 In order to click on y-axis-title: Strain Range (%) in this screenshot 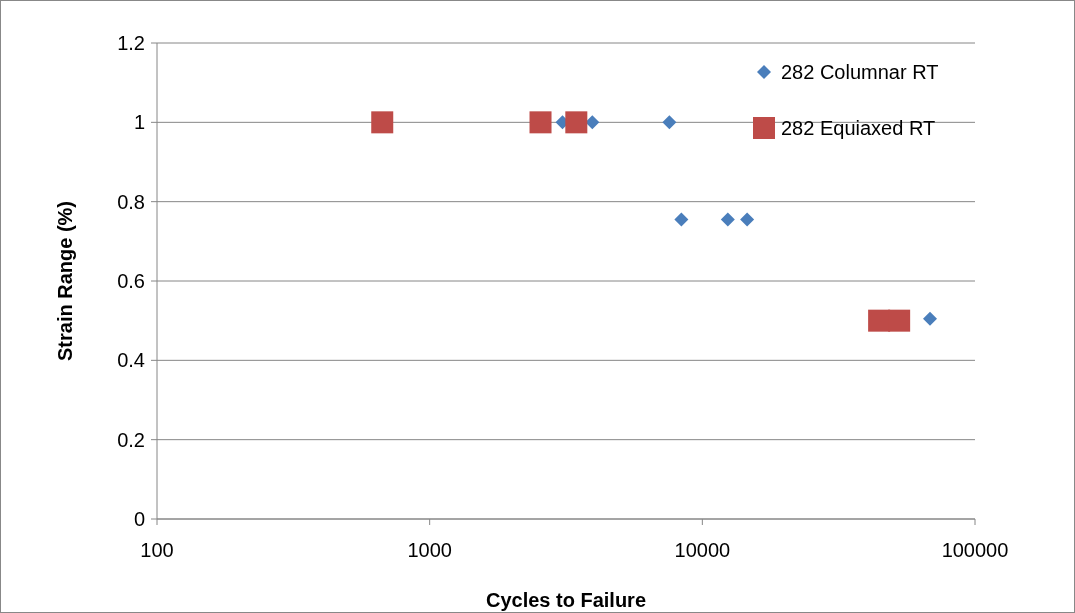, I will do `click(65, 281)`.